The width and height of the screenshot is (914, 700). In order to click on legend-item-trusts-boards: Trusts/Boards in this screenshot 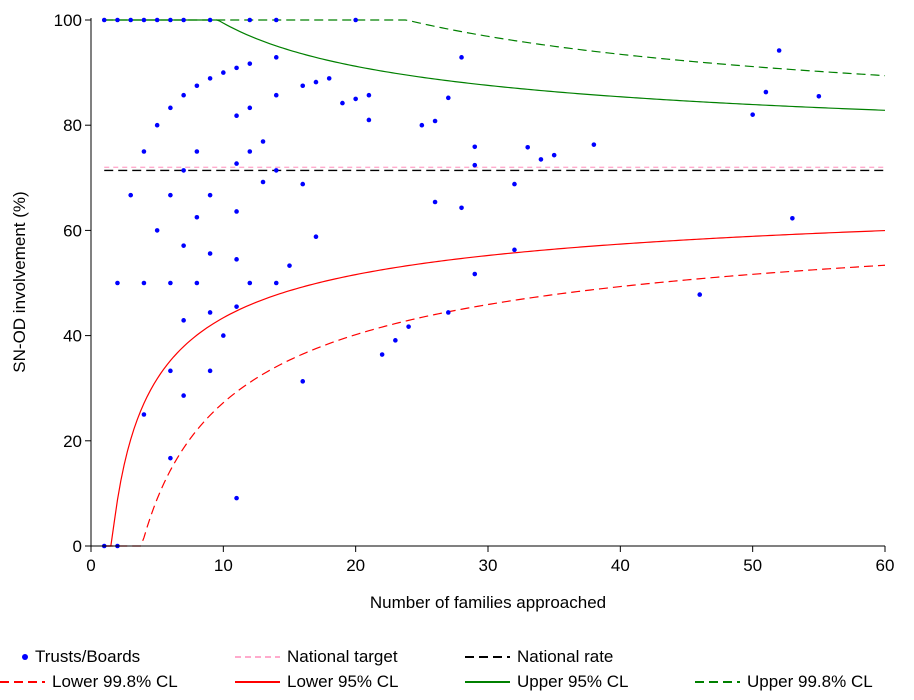, I will do `click(81, 656)`.